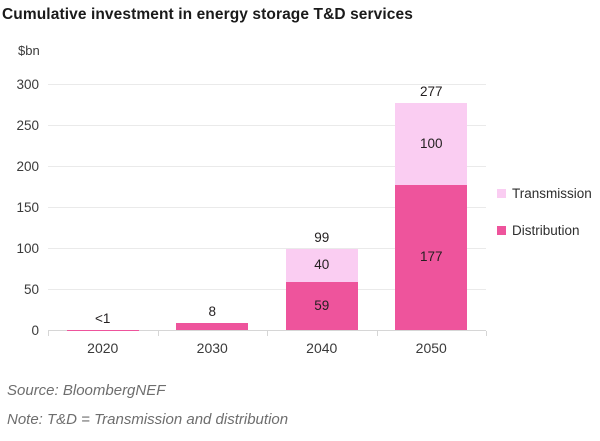  What do you see at coordinates (35, 330) in the screenshot?
I see `y-tick-label: 0` at bounding box center [35, 330].